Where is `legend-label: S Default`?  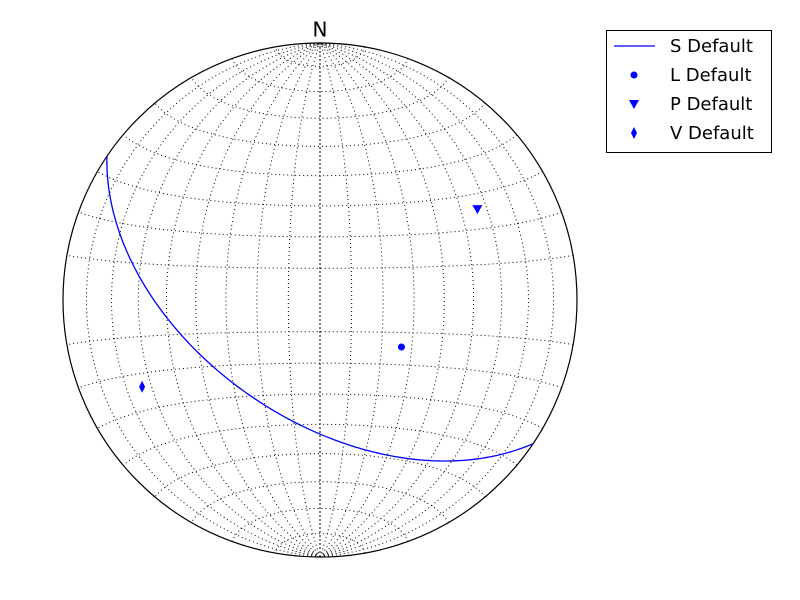
legend-label: S Default is located at coordinates (711, 46).